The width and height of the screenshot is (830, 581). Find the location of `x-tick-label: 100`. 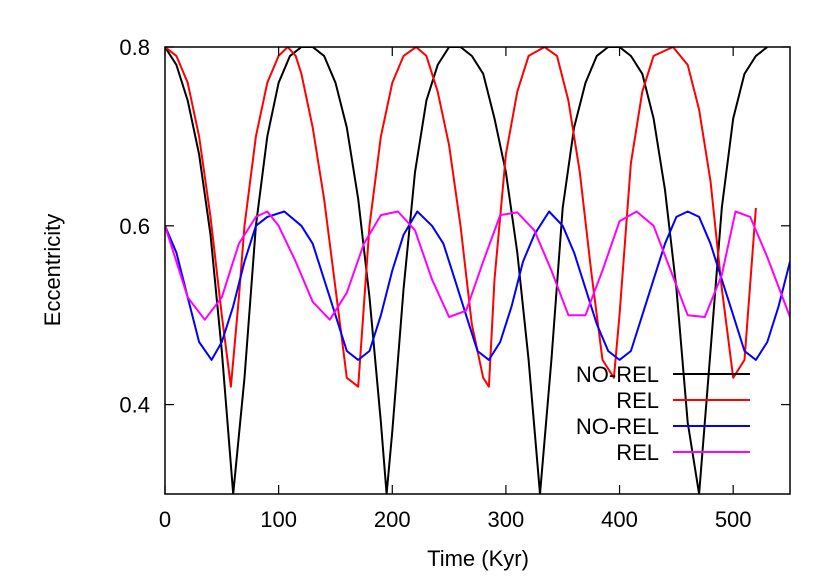

x-tick-label: 100 is located at coordinates (278, 519).